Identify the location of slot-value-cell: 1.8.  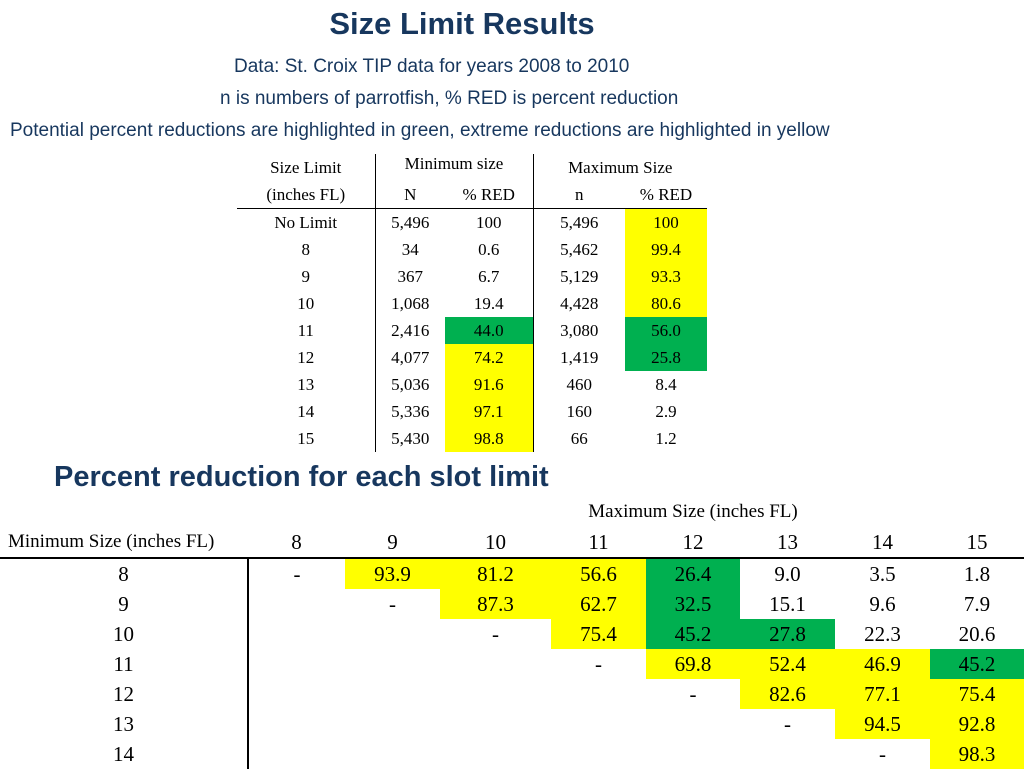
(977, 573).